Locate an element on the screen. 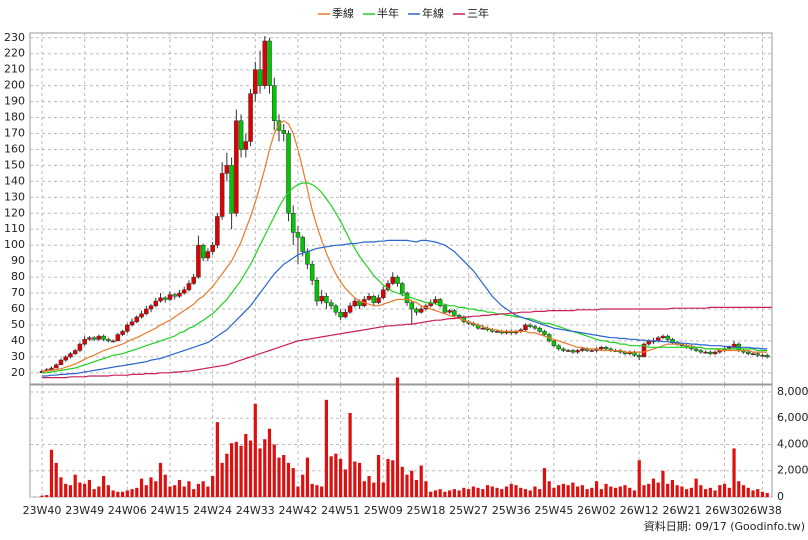 The image size is (808, 540). x-tick-label: 25W36 is located at coordinates (511, 510).